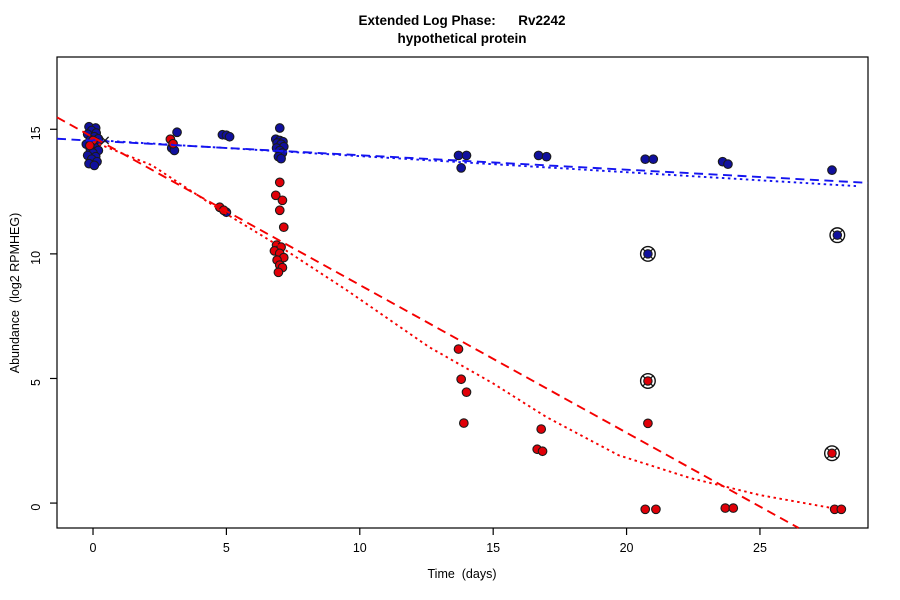 The image size is (900, 600). I want to click on blue-dashed-fit, so click(462, 160).